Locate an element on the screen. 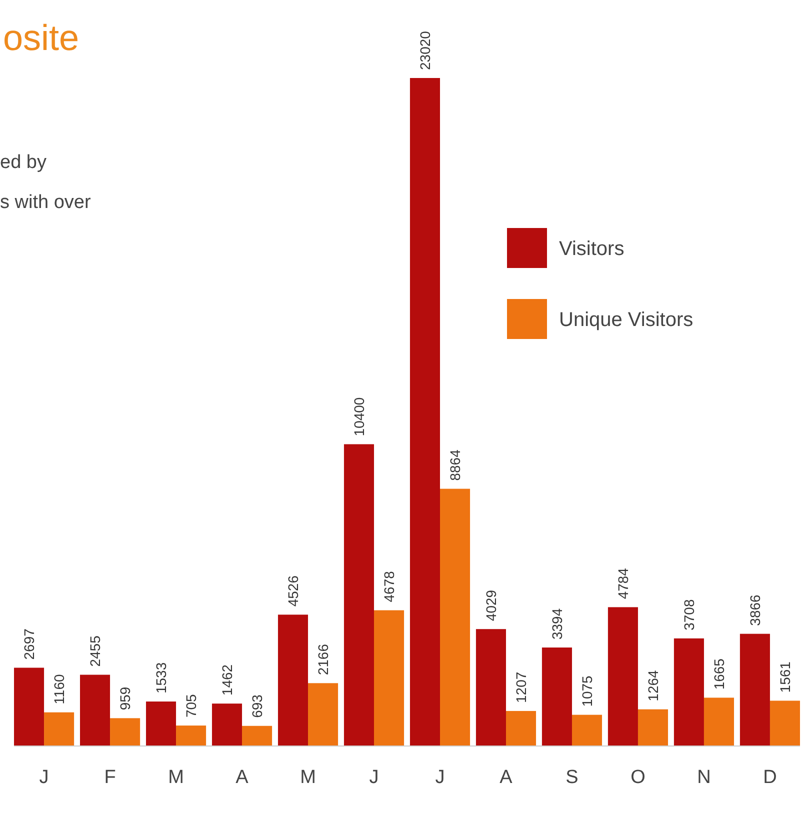 This screenshot has width=807, height=818. data-label: 1561 is located at coordinates (784, 677).